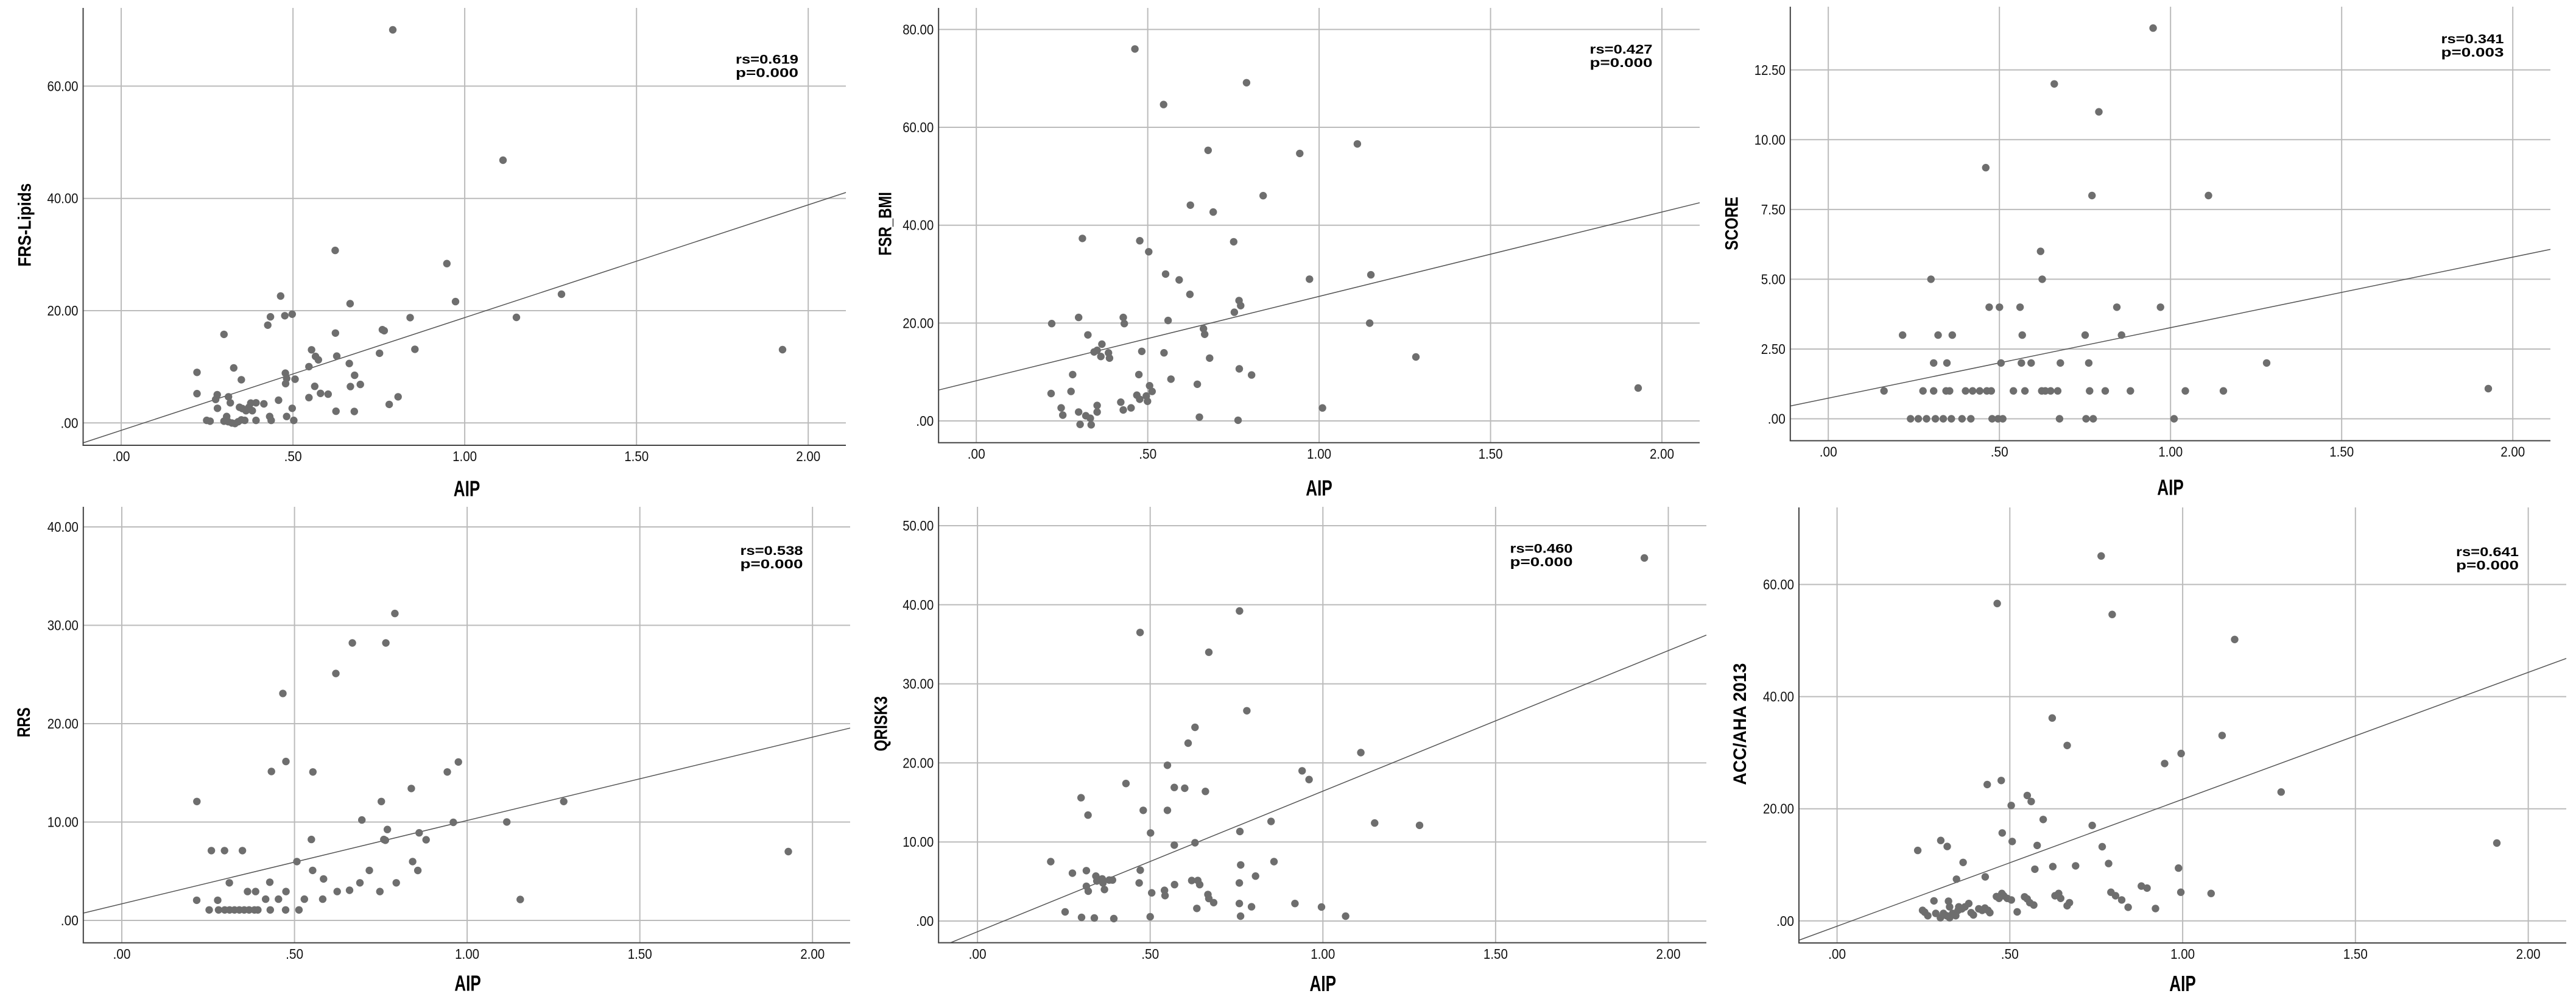 This screenshot has height=999, width=2576. I want to click on svg-text: 2.50, so click(1773, 349).